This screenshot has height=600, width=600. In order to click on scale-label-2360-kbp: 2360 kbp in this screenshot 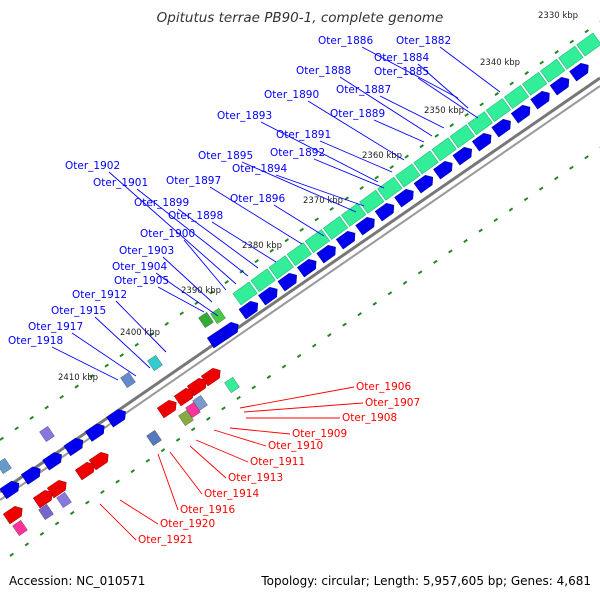, I will do `click(382, 156)`.